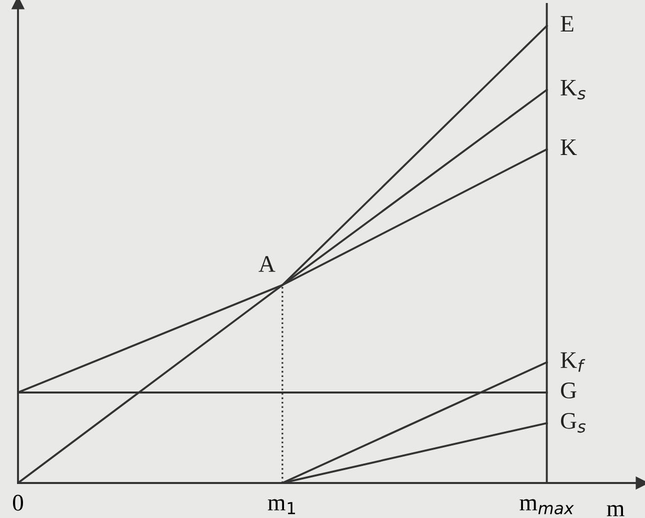  Describe the element at coordinates (615, 510) in the screenshot. I see `x-axis-title: m` at that location.